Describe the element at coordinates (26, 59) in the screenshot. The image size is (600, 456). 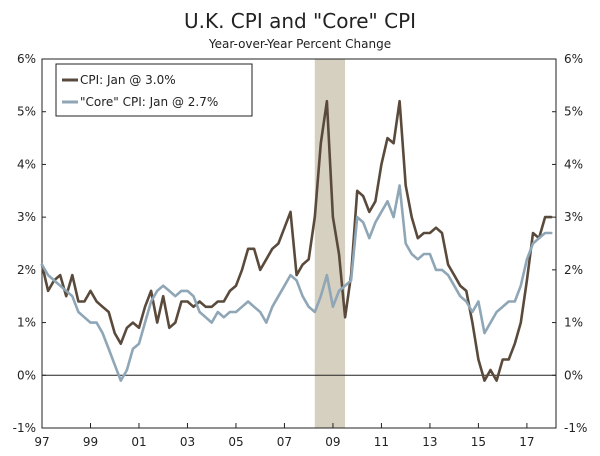
I see `y-tick-label-left: 6%` at that location.